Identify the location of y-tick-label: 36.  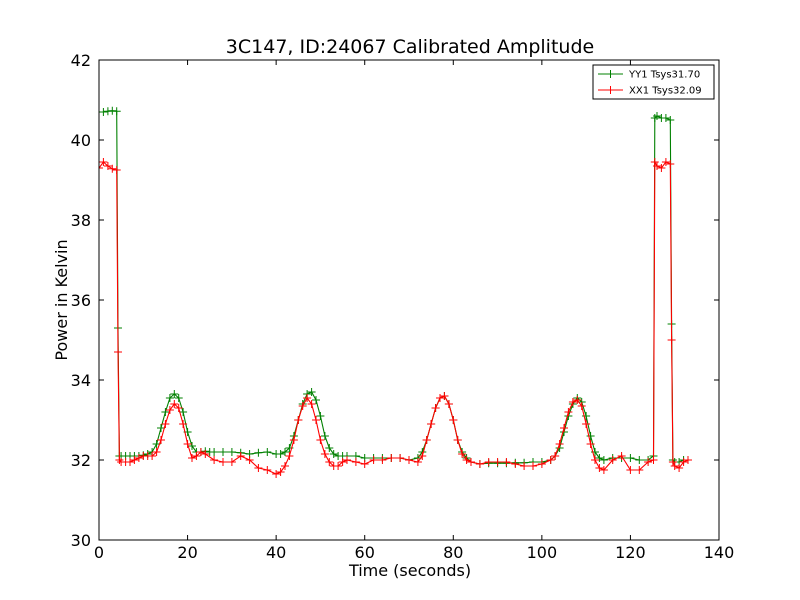
(81, 300).